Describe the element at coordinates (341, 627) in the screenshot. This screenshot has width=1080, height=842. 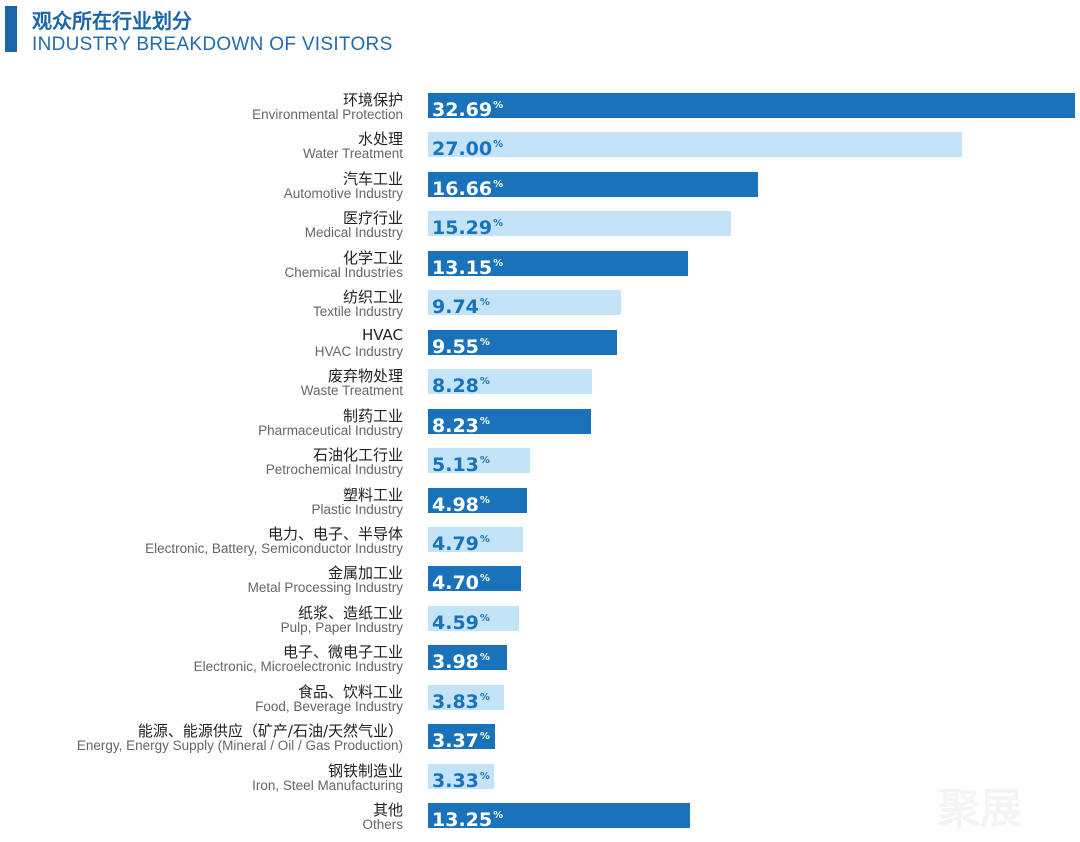
I see `category-label-en: Pulp, Paper Industry` at that location.